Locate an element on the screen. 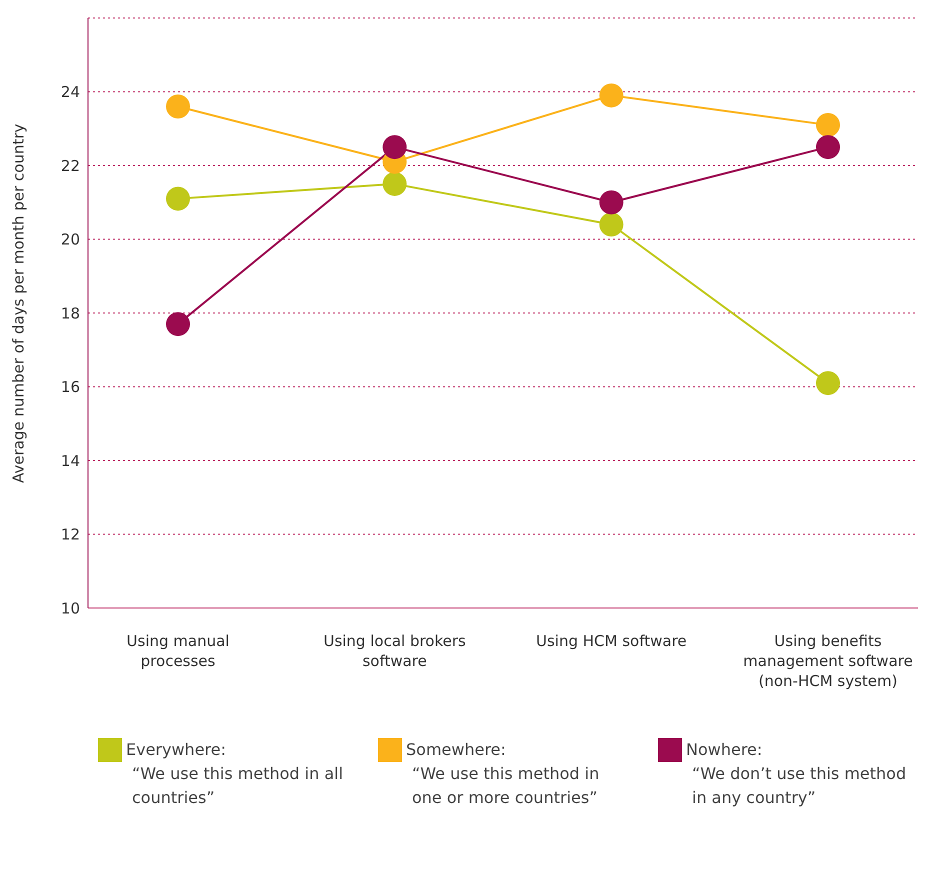 The image size is (941, 869). legend-label: Nowhere: “We don’t use this method in any country” is located at coordinates (797, 774).